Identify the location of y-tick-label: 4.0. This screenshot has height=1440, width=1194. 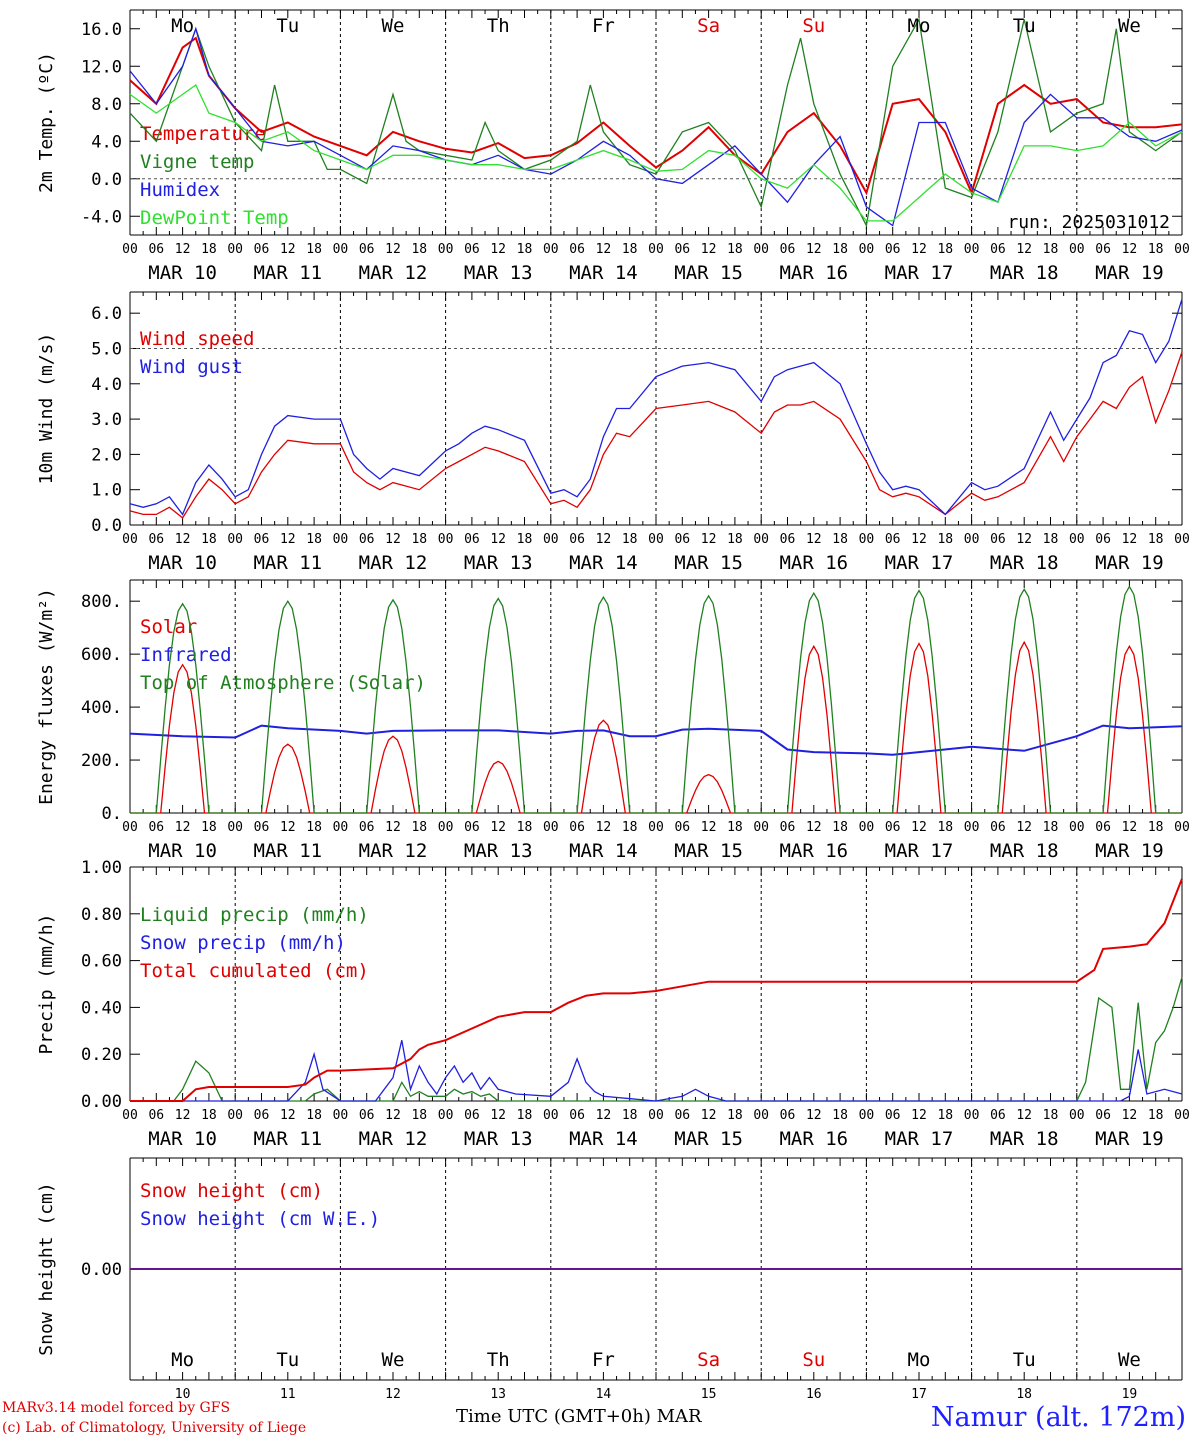
(106, 142).